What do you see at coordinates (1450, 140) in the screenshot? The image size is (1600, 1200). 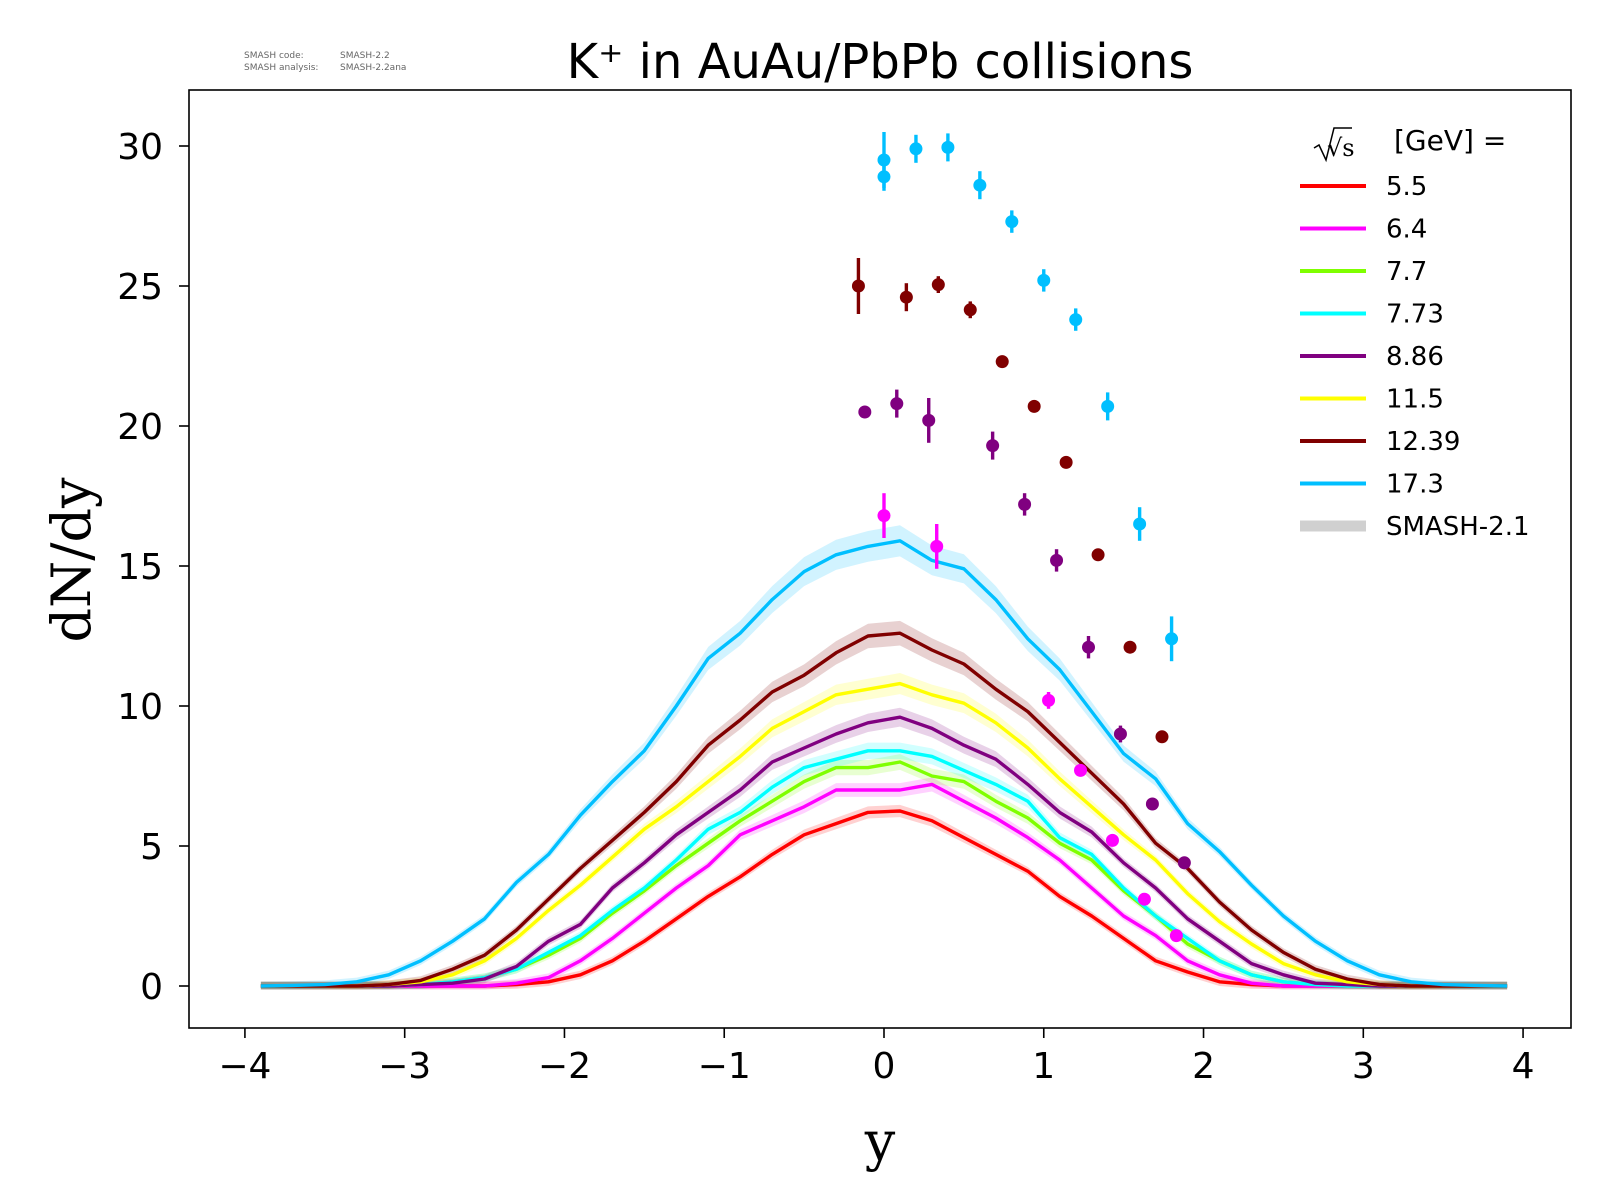 I see `legend-title-text: [GeV] =` at bounding box center [1450, 140].